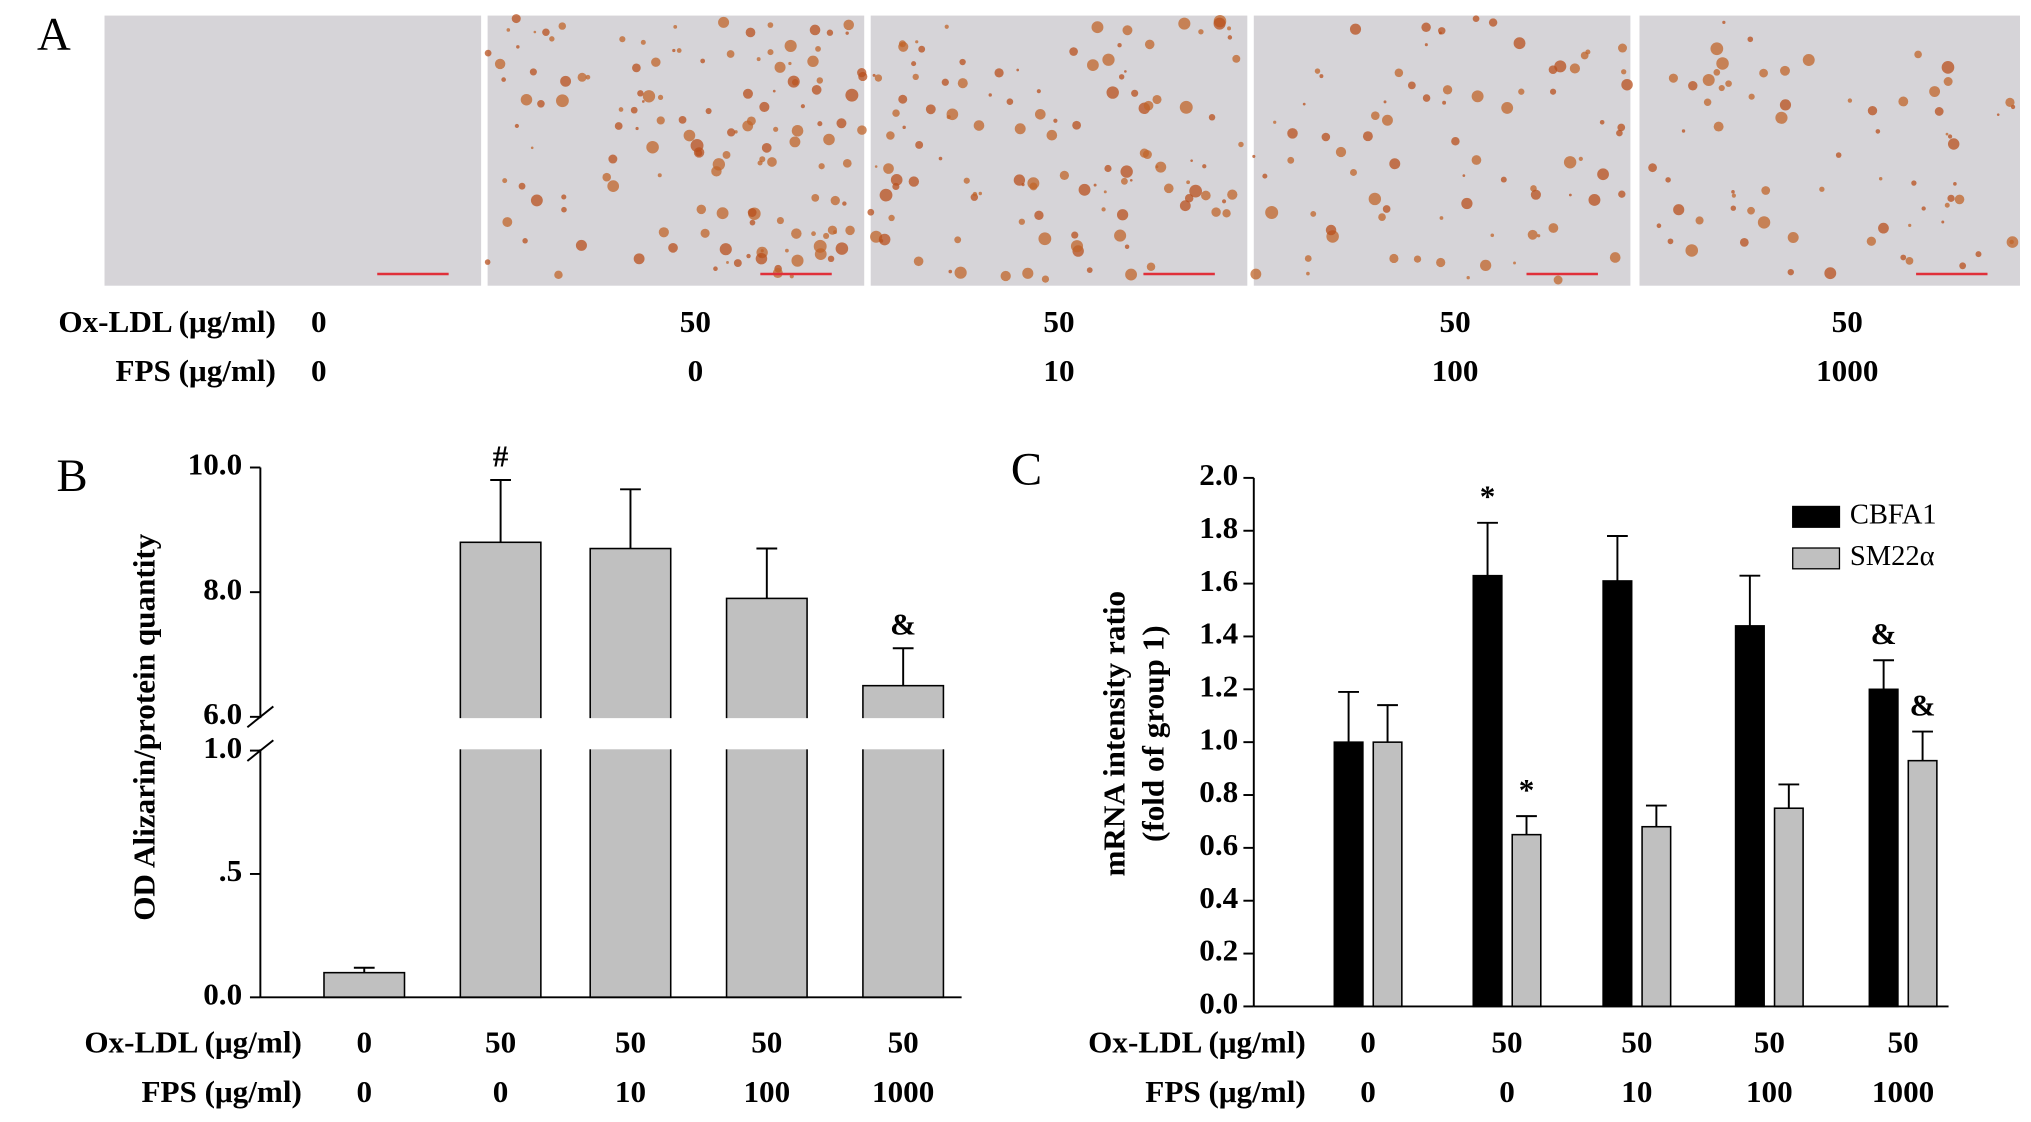 This screenshot has width=2031, height=1122. I want to click on condition-value: 100, so click(1455, 370).